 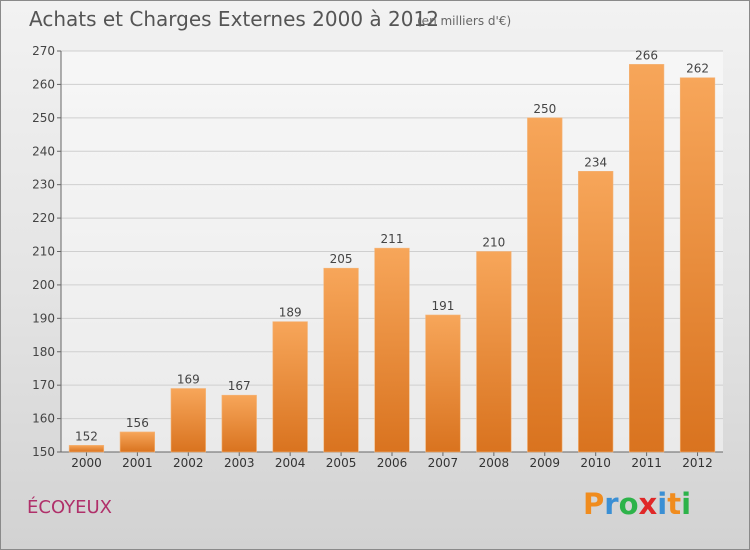 I want to click on x-tick-label: 2001, so click(x=137, y=463).